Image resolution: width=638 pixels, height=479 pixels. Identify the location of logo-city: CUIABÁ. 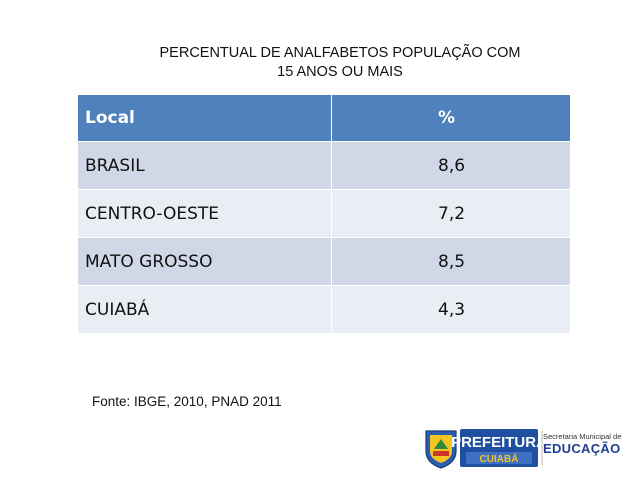
(499, 458).